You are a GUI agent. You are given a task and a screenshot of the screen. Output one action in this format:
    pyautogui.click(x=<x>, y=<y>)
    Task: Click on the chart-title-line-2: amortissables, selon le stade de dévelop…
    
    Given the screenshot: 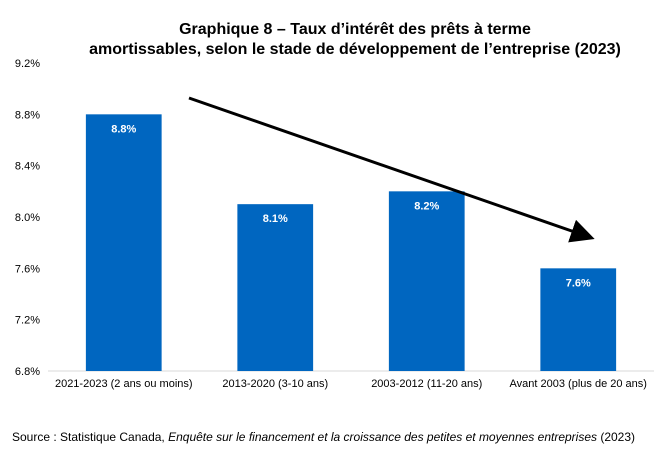 What is the action you would take?
    pyautogui.click(x=355, y=49)
    